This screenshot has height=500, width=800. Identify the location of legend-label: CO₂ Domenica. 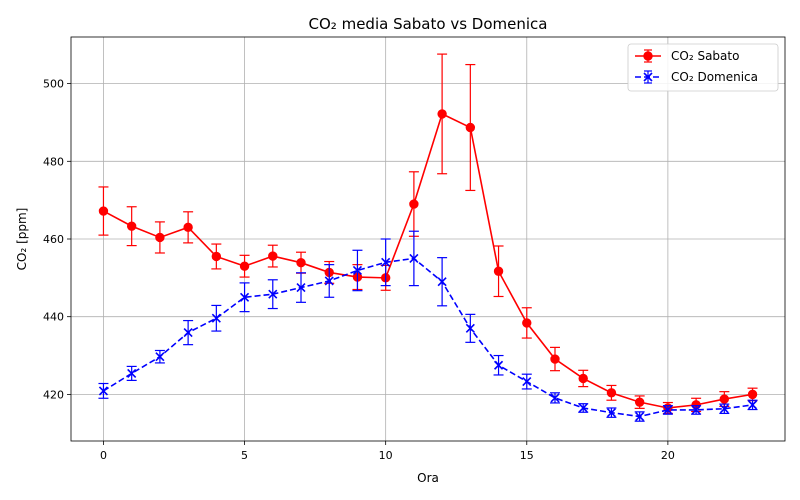
(714, 77).